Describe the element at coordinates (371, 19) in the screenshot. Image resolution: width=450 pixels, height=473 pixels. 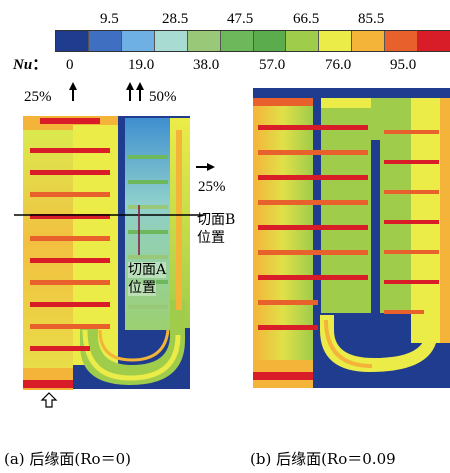
I see `colorbar-tick-upper-5: 85.5` at that location.